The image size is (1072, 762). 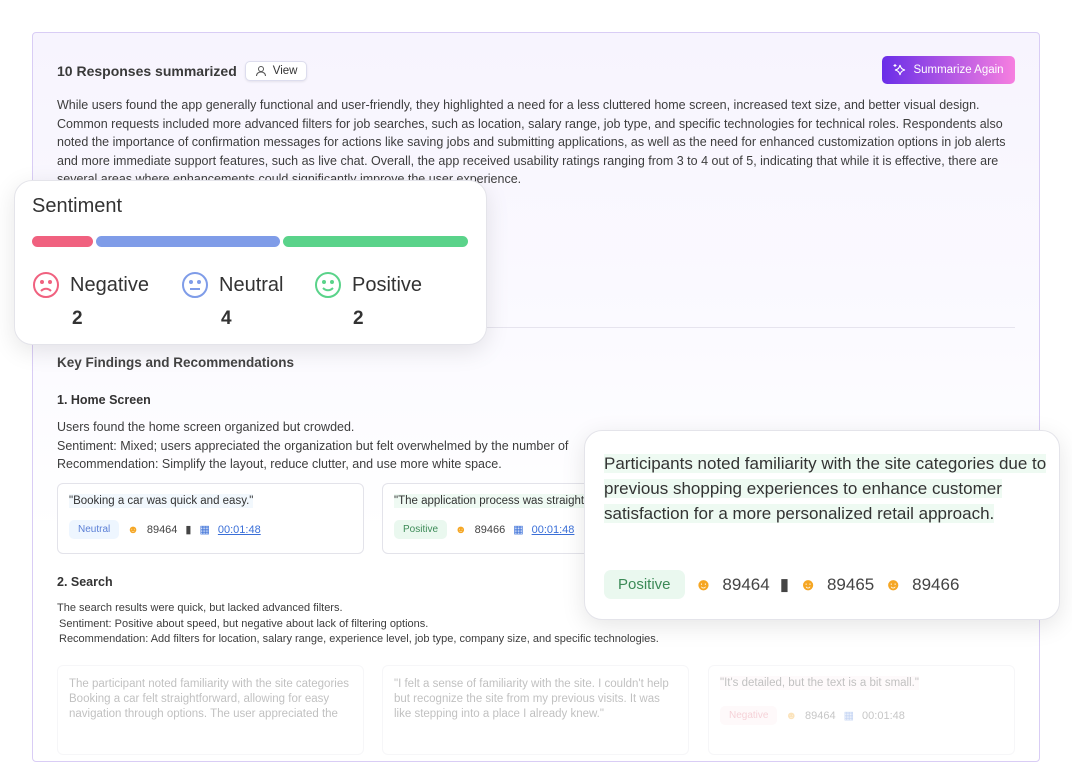 I want to click on smile-face-icon, so click(x=328, y=285).